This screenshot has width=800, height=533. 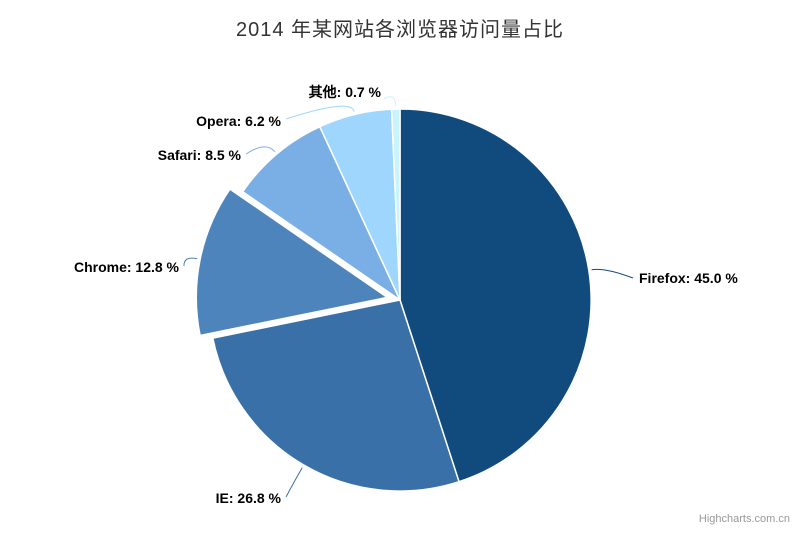 I want to click on data-label-safari: Safari: 8.5 %, so click(x=200, y=155).